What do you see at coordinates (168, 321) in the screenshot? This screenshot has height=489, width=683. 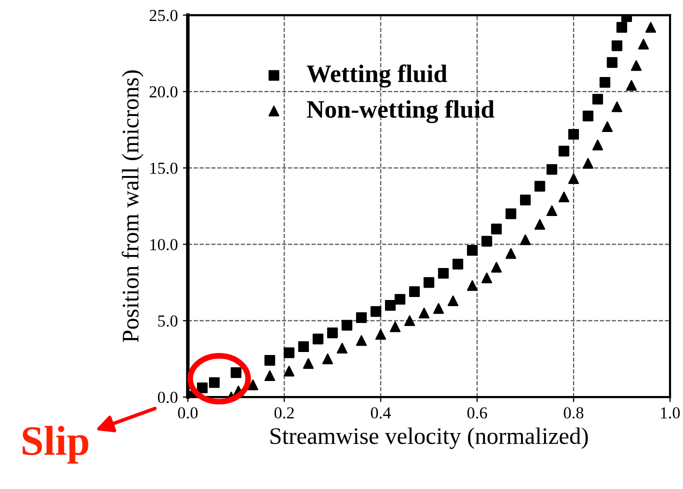 I see `y-tick-label: 5.0` at bounding box center [168, 321].